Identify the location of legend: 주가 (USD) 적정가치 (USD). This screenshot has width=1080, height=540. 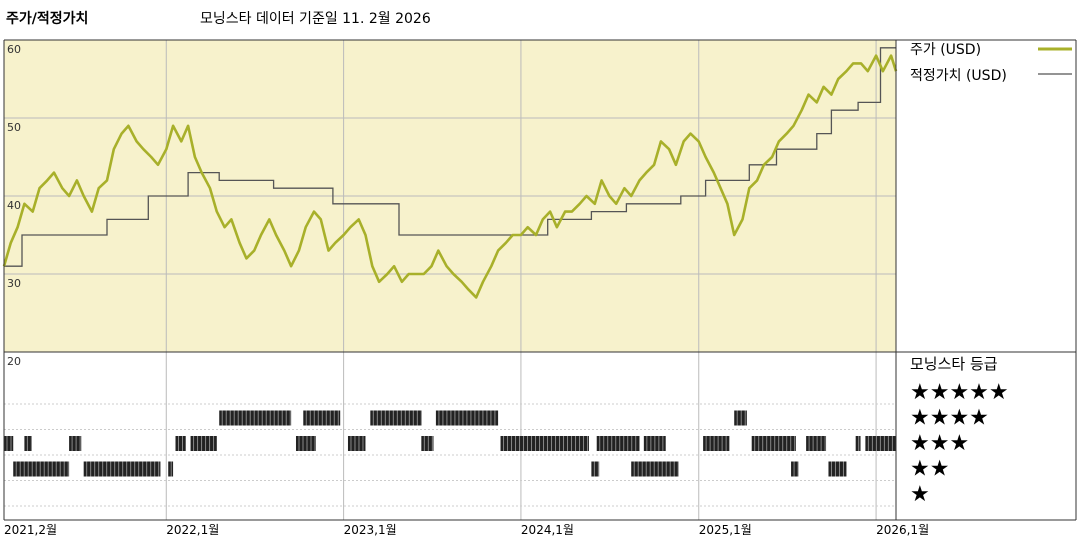
(991, 63).